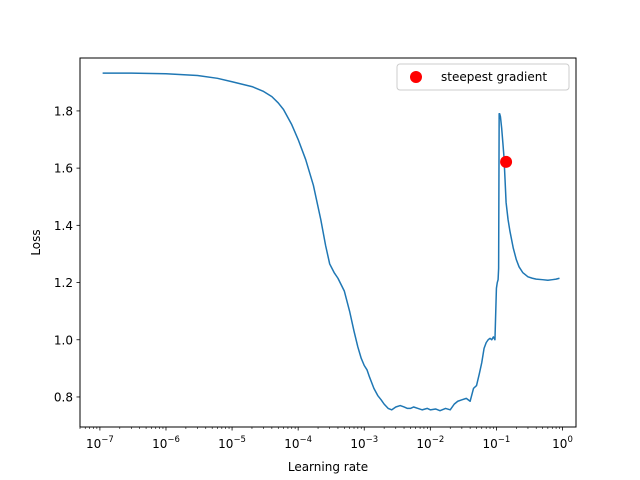 This screenshot has width=640, height=480. What do you see at coordinates (100, 443) in the screenshot?
I see `x-tick-label: 10⁻⁷` at bounding box center [100, 443].